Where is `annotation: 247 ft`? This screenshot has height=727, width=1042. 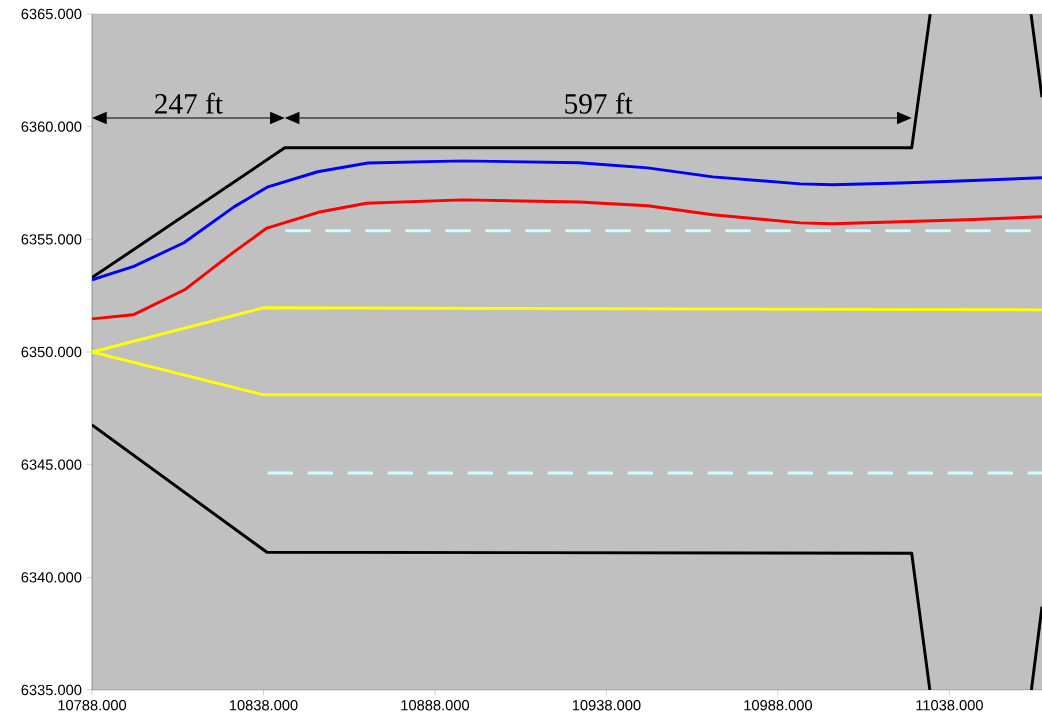 annotation: 247 ft is located at coordinates (189, 103).